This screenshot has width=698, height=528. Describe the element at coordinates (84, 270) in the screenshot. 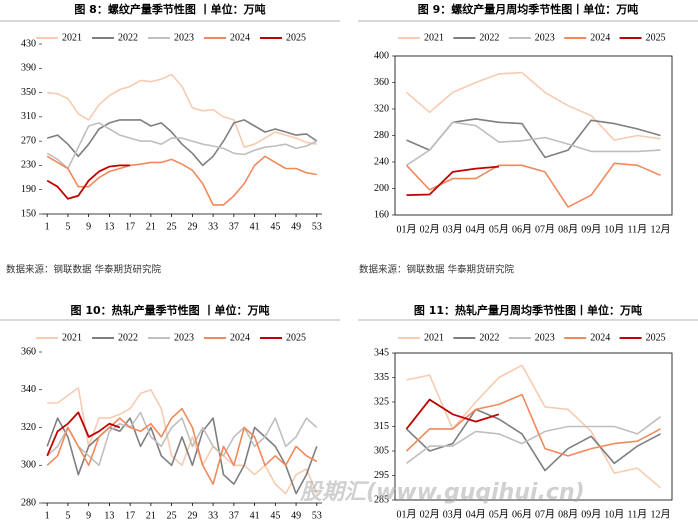

I see `source-note: 数据来源：钢联数据 华泰期货研究院` at that location.